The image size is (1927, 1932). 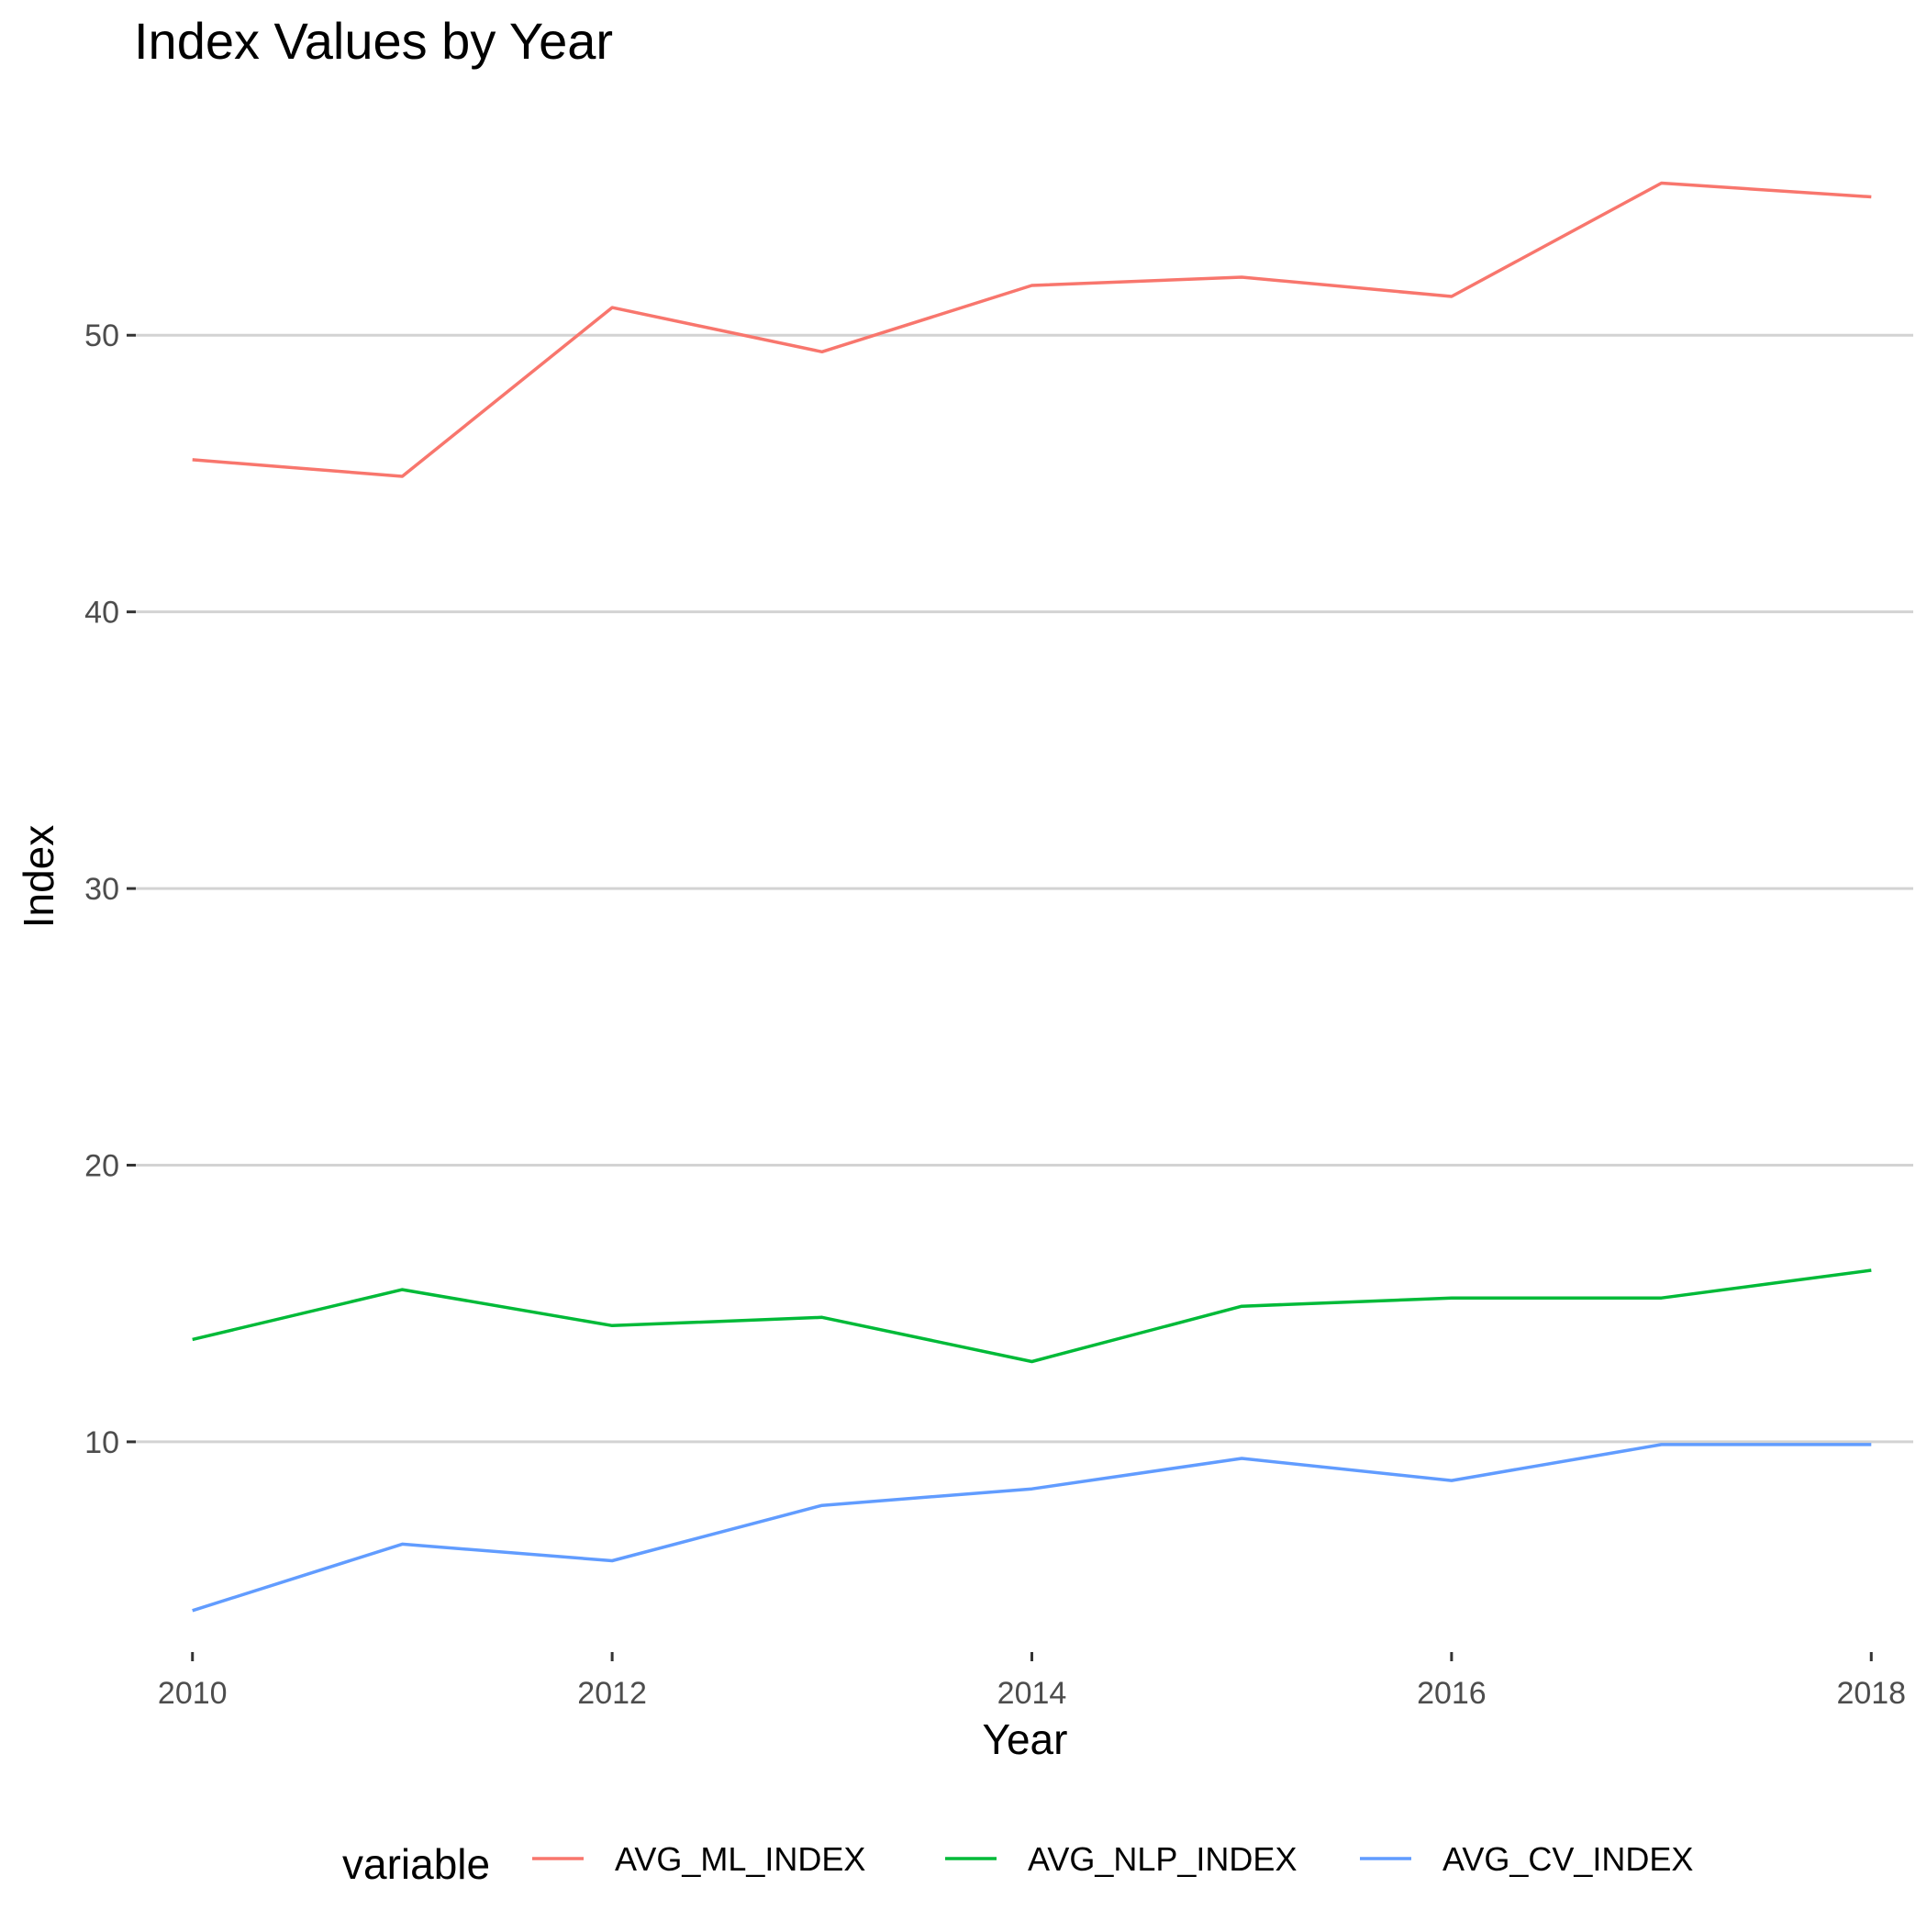 What do you see at coordinates (373, 41) in the screenshot?
I see `chart-title: Index Values by Year` at bounding box center [373, 41].